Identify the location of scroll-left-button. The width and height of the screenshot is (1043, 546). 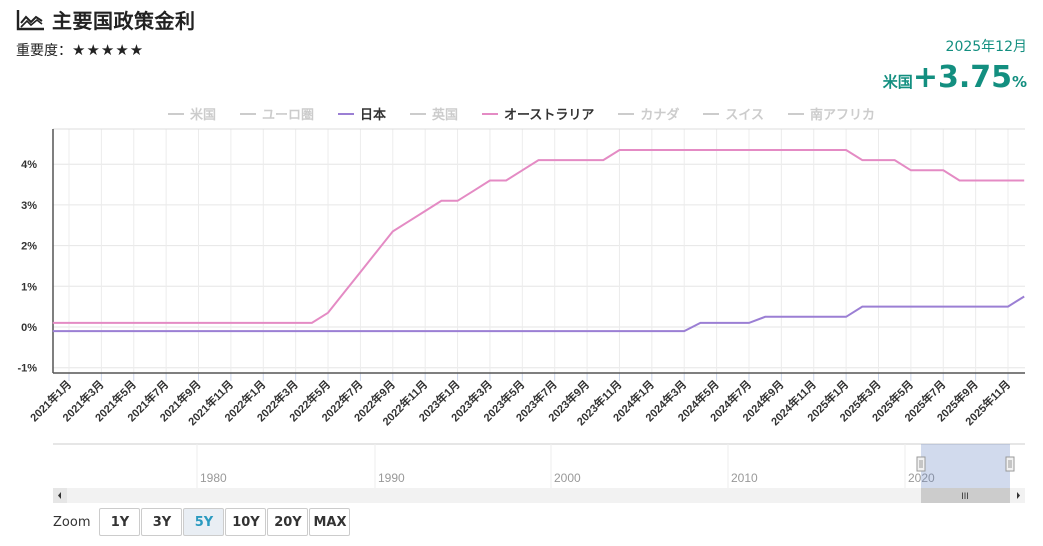
(60, 495).